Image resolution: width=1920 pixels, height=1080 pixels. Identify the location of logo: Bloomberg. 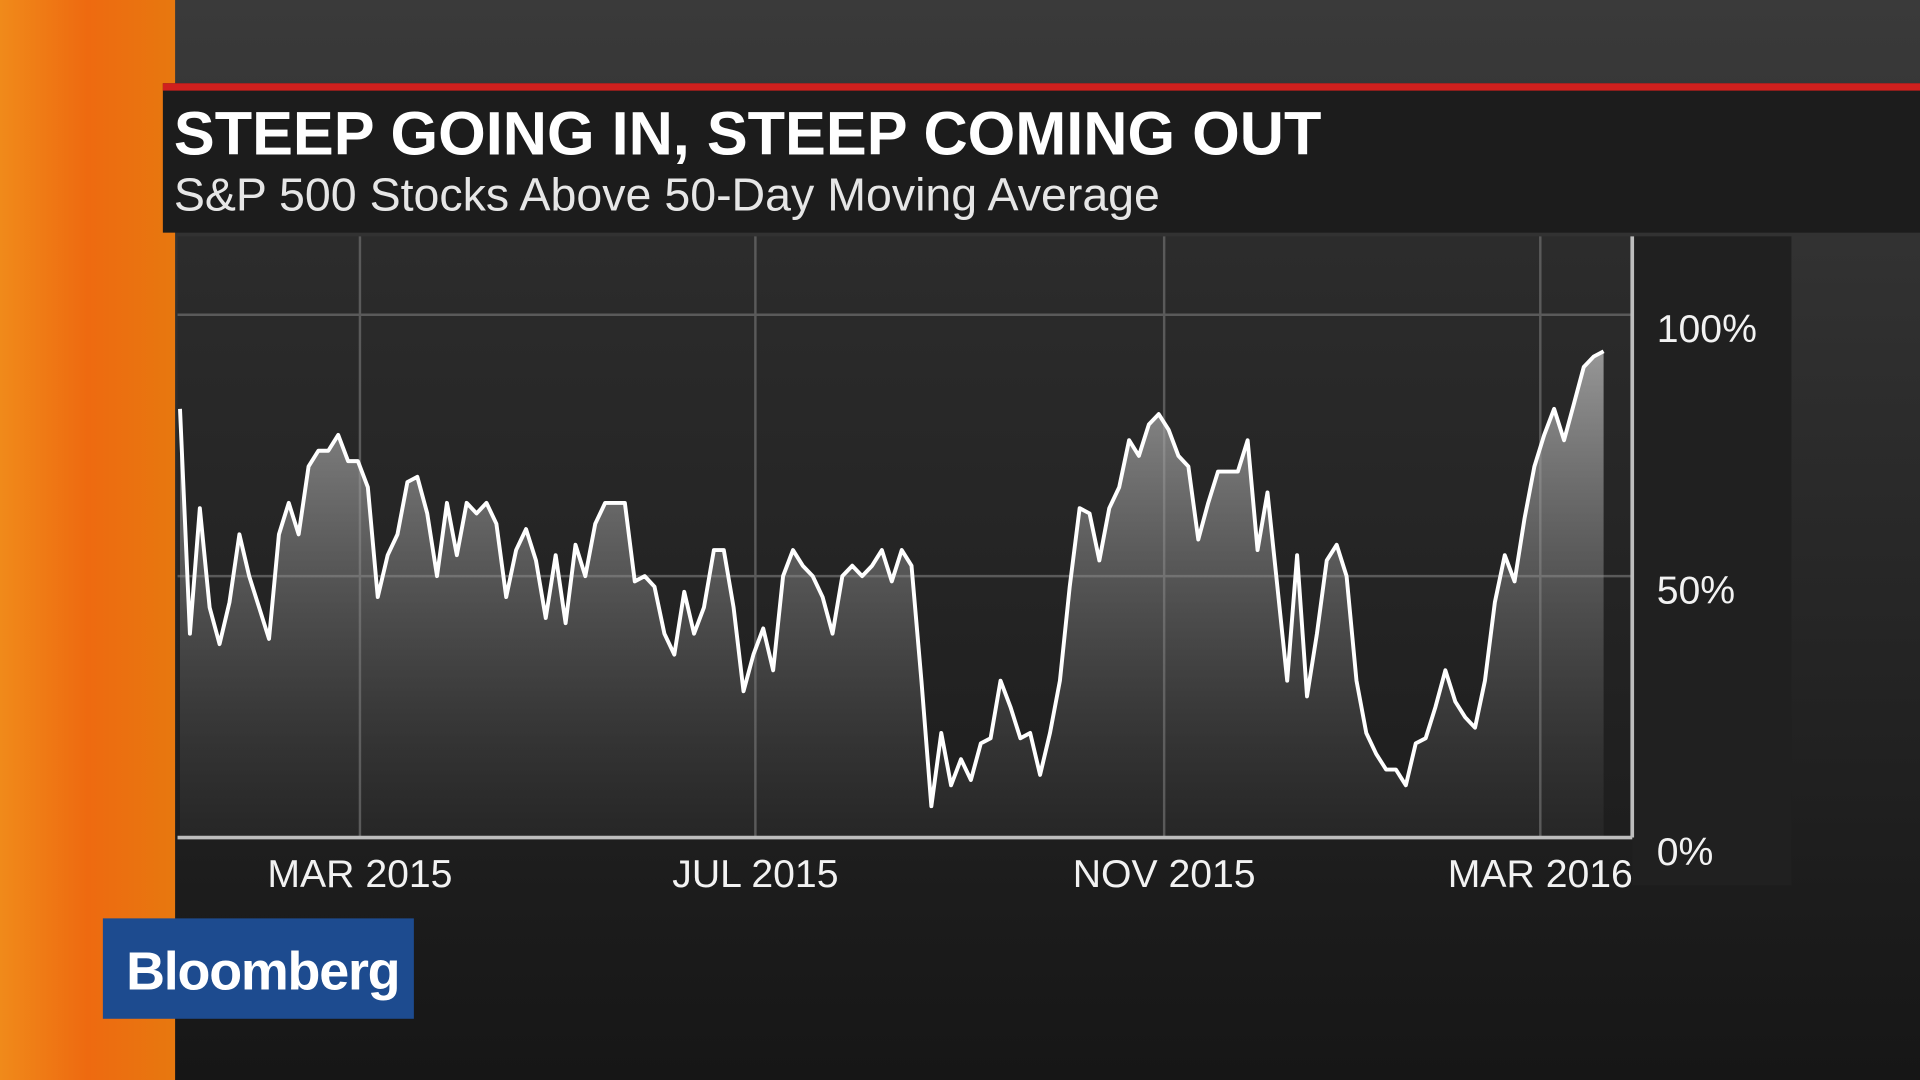
(262, 971).